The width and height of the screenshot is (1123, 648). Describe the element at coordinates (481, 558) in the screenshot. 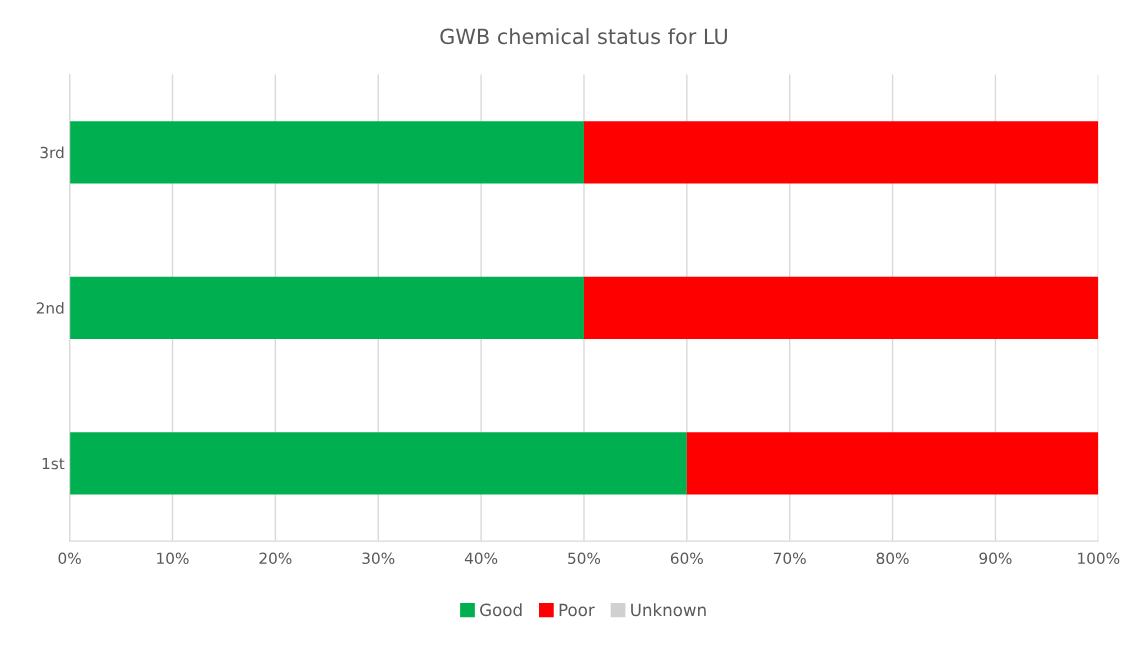

I see `x-tick-label: 40%` at that location.